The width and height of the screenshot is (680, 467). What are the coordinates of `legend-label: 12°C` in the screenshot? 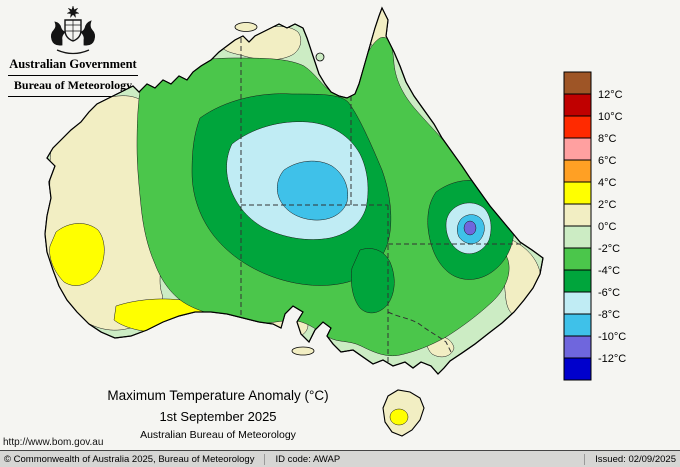 It's located at (610, 95).